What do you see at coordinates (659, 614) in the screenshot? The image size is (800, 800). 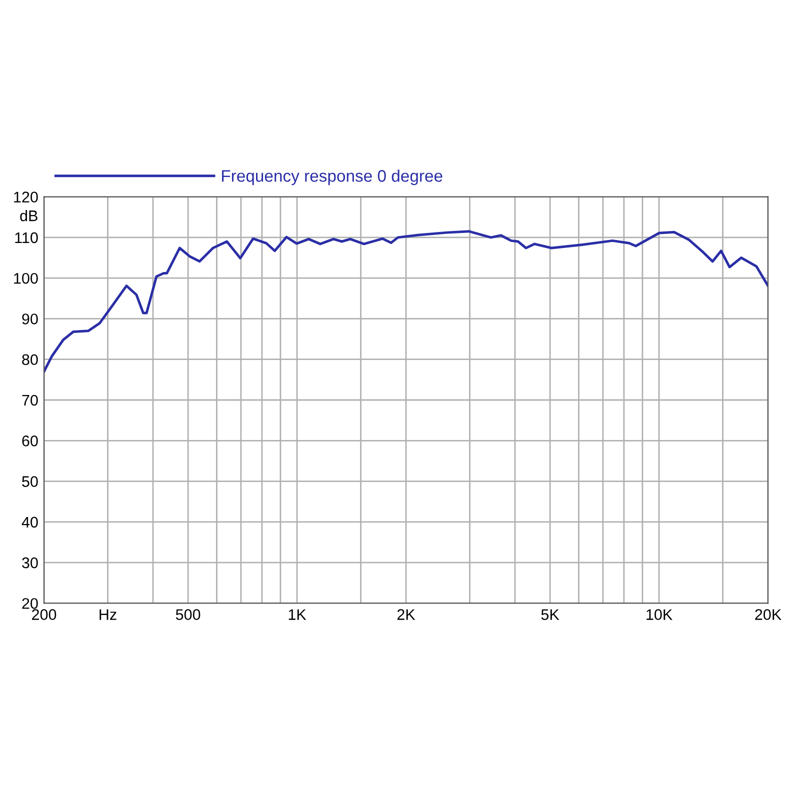 I see `x-tick-label: 10K` at bounding box center [659, 614].